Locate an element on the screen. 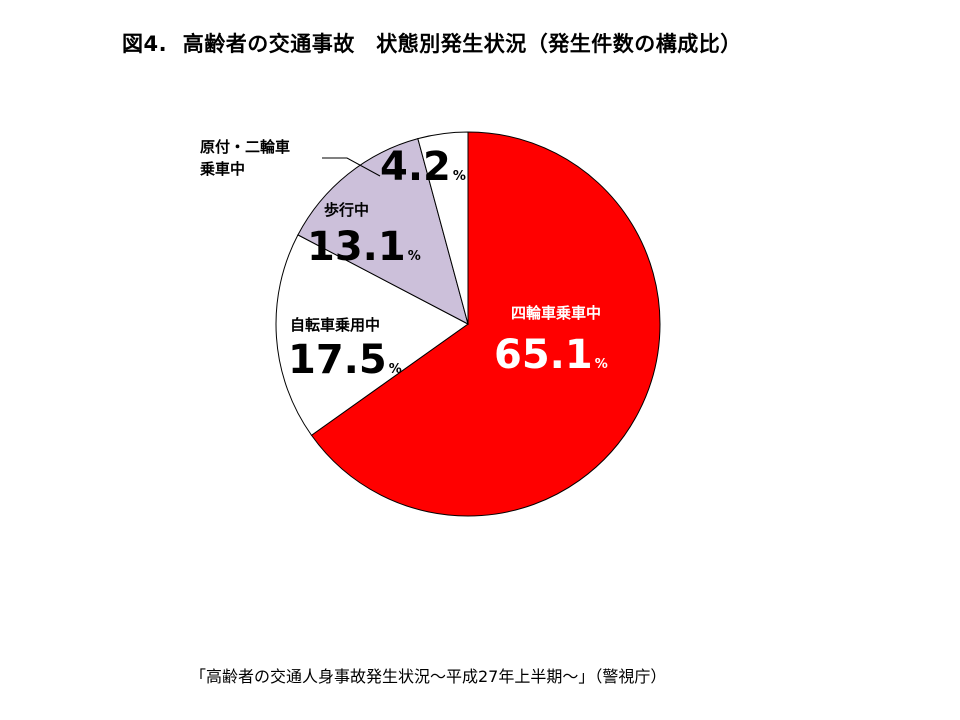 The height and width of the screenshot is (720, 960). label-walking-value: 13.1% is located at coordinates (364, 247).